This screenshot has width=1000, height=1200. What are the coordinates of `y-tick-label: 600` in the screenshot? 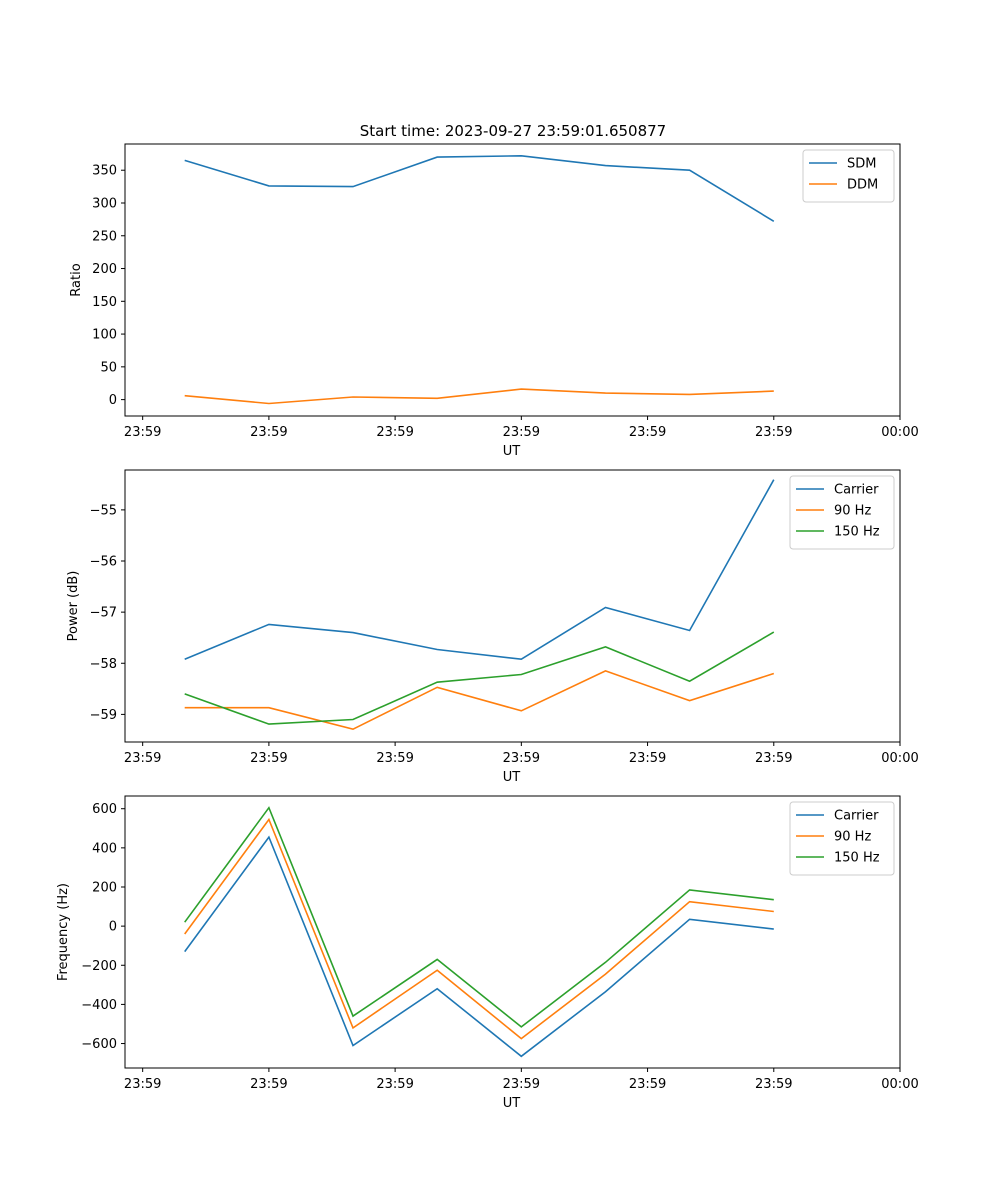 It's located at (104, 809).